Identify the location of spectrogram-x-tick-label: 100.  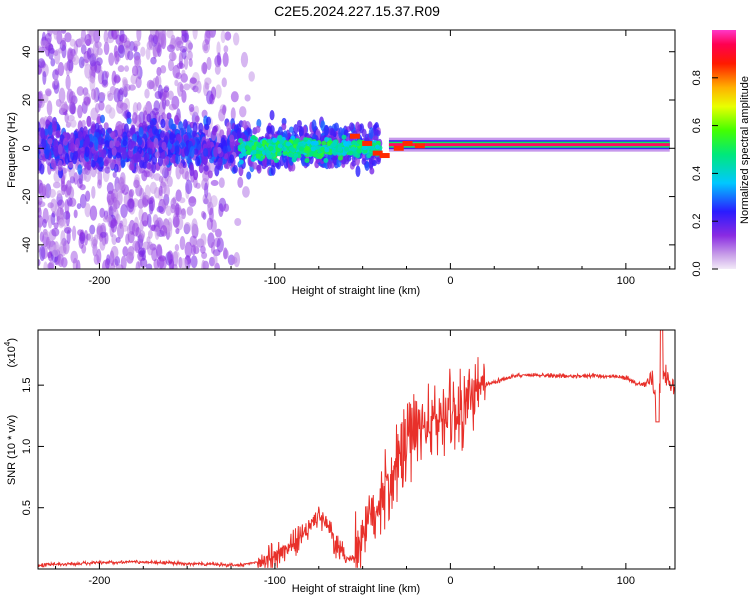
(626, 281).